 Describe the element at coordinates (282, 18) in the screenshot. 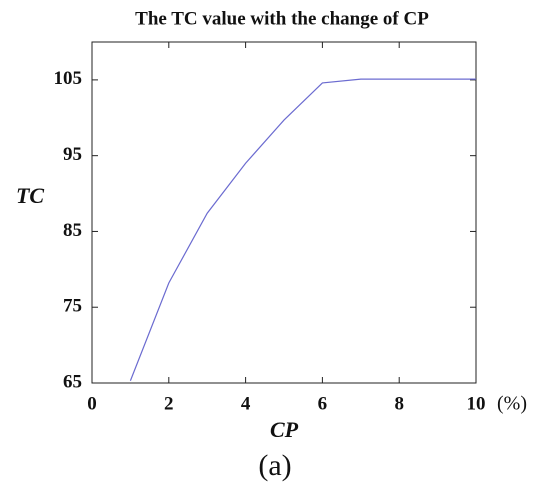

I see `chart-title: The TC value with the change of CP` at that location.